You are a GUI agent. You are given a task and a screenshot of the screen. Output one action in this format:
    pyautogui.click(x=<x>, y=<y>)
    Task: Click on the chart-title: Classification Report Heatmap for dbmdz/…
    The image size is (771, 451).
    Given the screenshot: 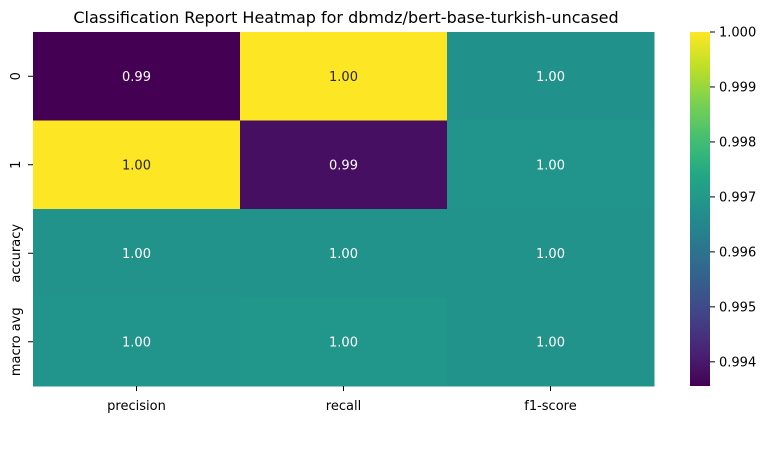 What is the action you would take?
    pyautogui.click(x=345, y=17)
    